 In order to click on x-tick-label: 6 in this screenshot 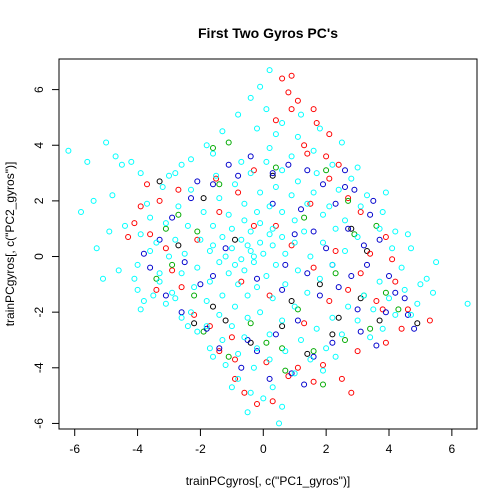, I will do `click(452, 449)`.